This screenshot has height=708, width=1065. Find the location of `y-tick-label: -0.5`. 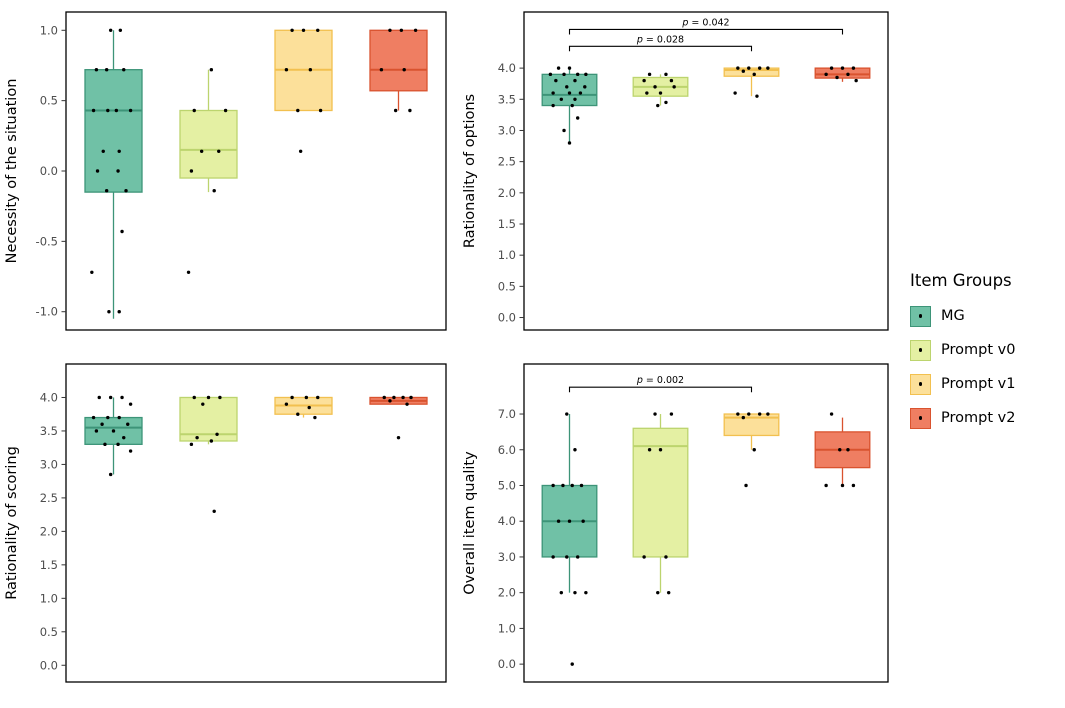

y-tick-label: -0.5 is located at coordinates (47, 241).